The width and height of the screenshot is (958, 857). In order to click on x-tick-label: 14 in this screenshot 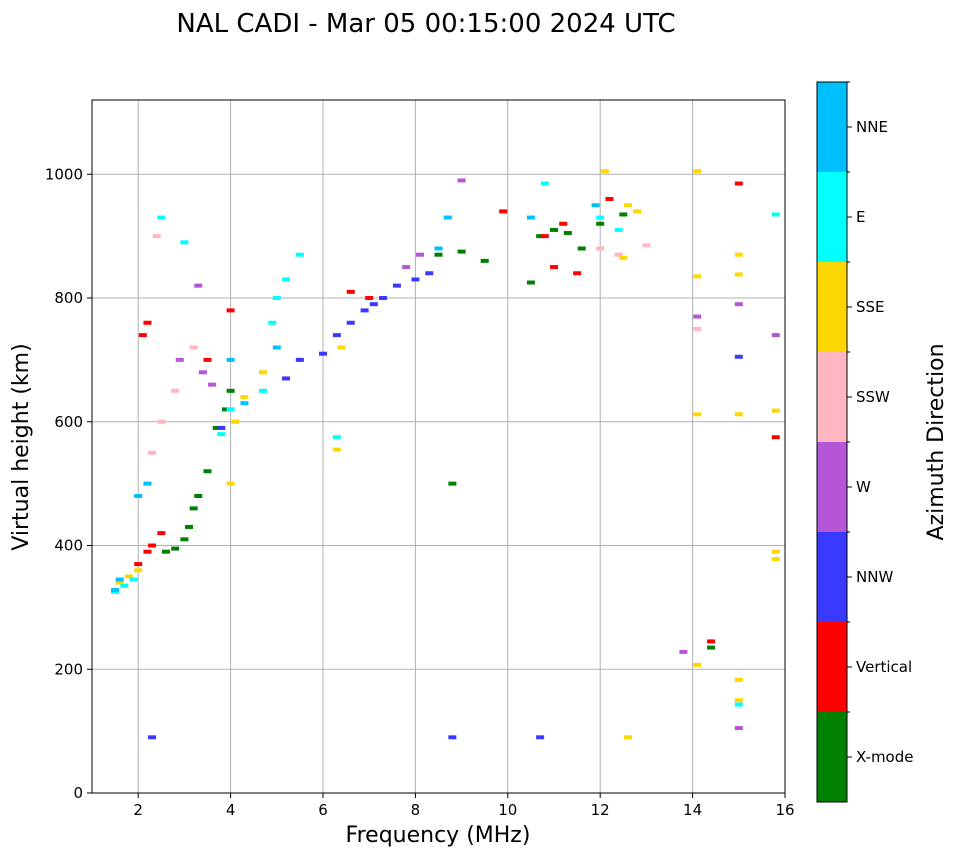, I will do `click(692, 810)`.